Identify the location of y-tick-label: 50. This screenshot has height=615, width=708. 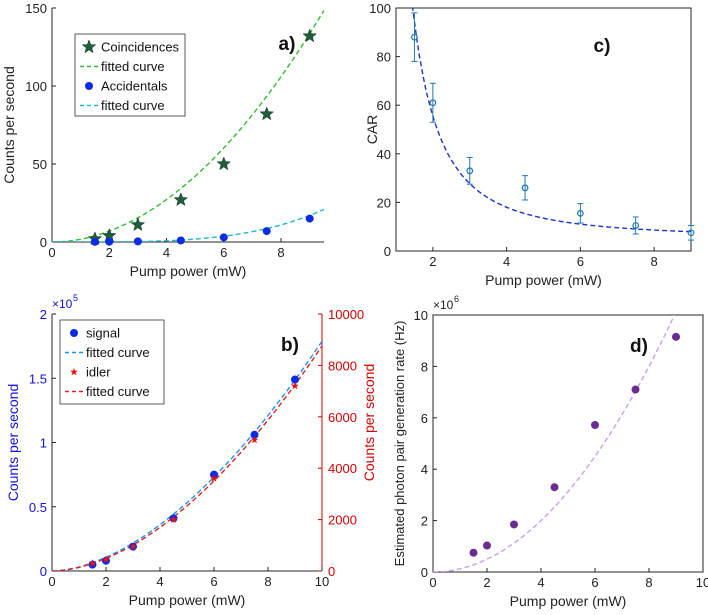
(40, 164).